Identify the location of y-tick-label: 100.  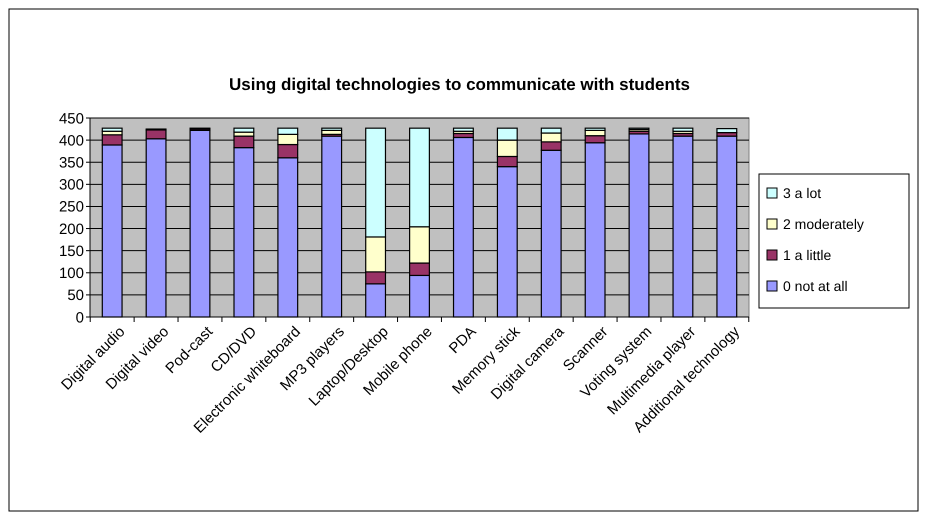
(71, 273).